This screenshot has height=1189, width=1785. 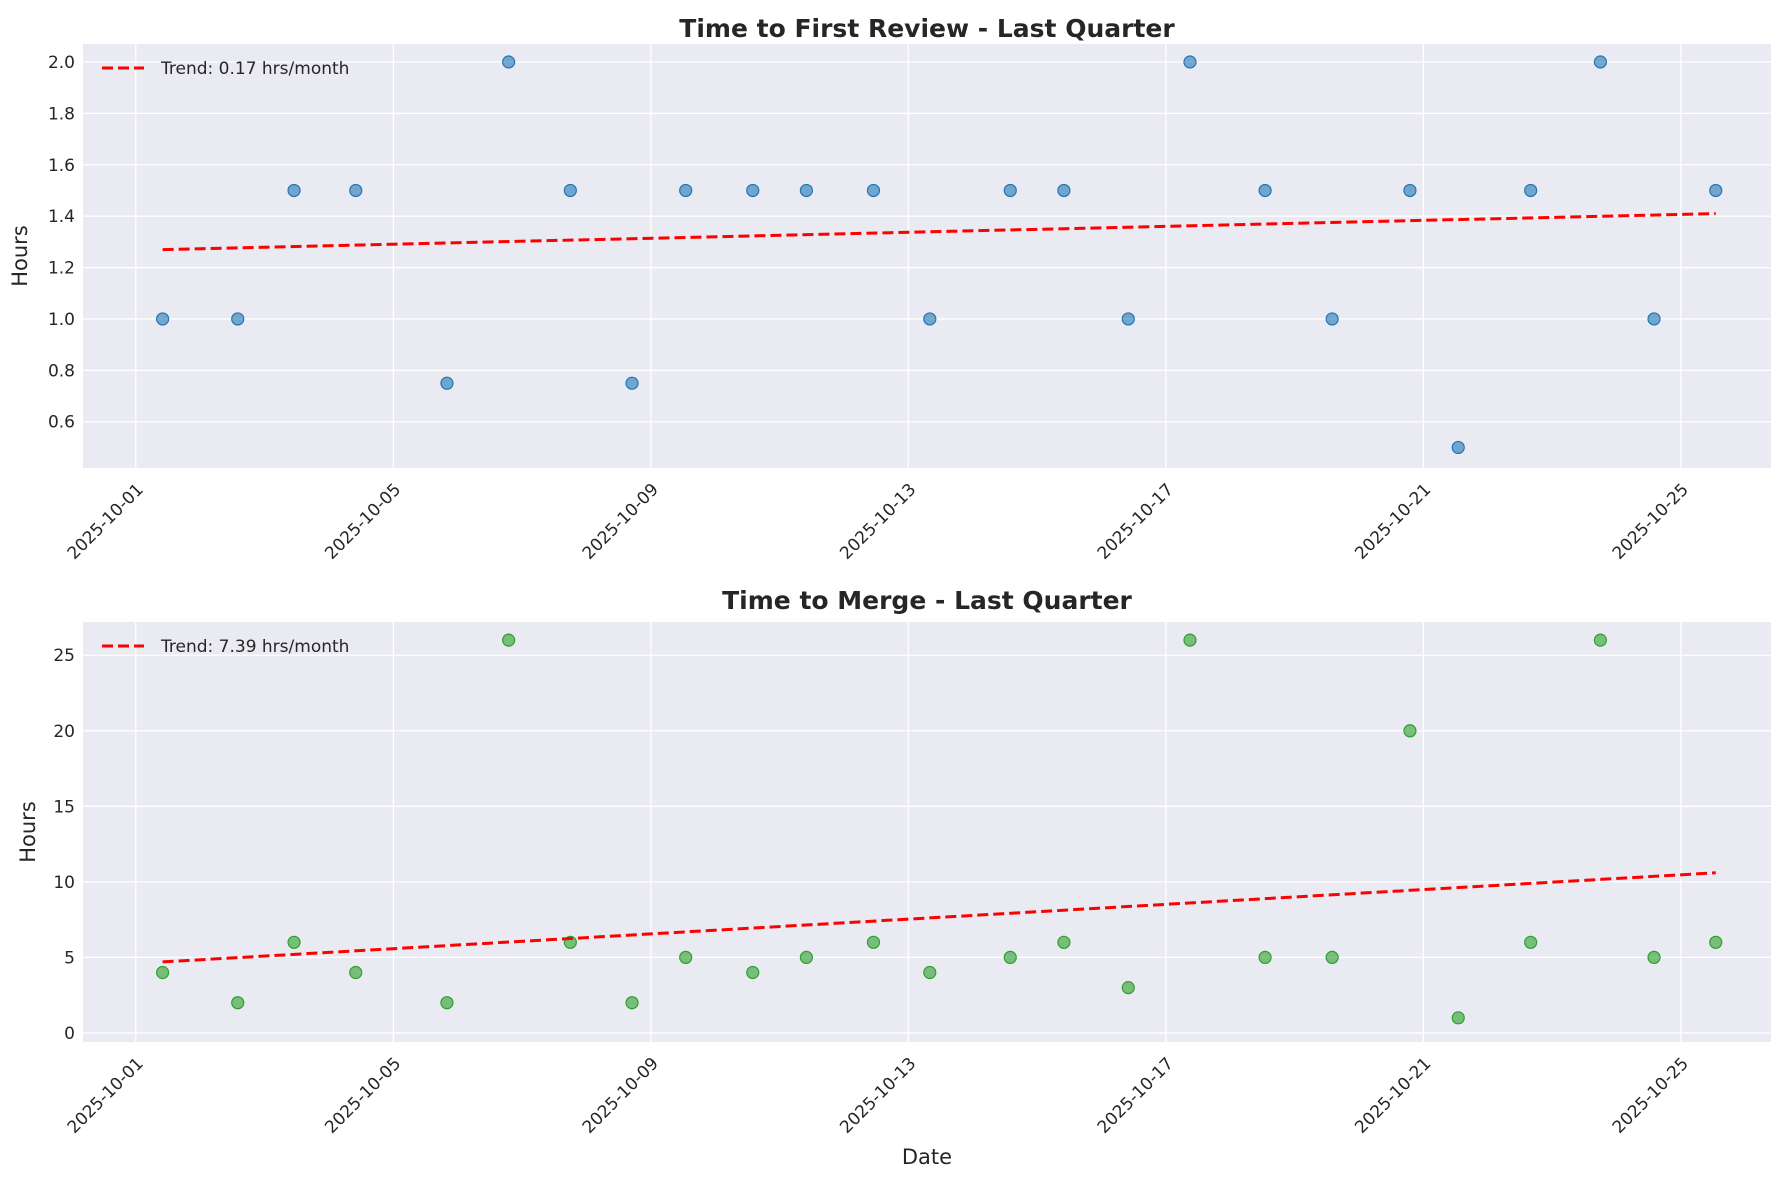 What do you see at coordinates (64, 807) in the screenshot?
I see `y-tick-label: 15` at bounding box center [64, 807].